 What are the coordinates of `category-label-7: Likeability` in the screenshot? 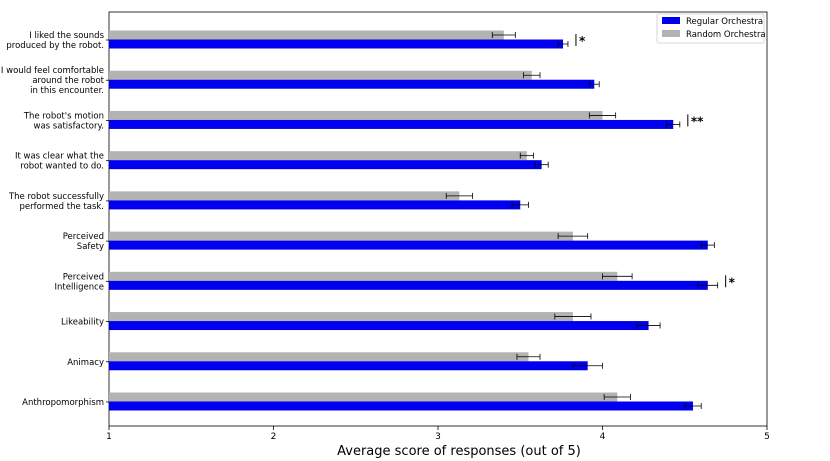 It's located at (82, 323).